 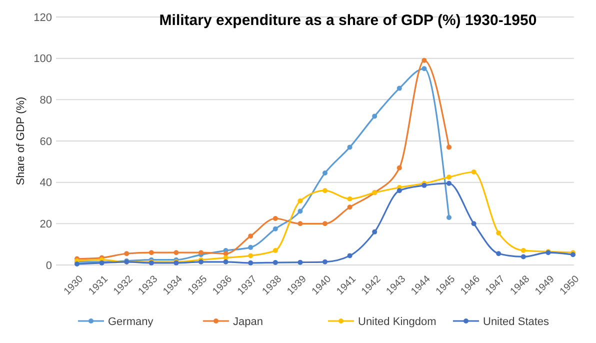 What do you see at coordinates (516, 322) in the screenshot?
I see `legend-label: United States` at bounding box center [516, 322].